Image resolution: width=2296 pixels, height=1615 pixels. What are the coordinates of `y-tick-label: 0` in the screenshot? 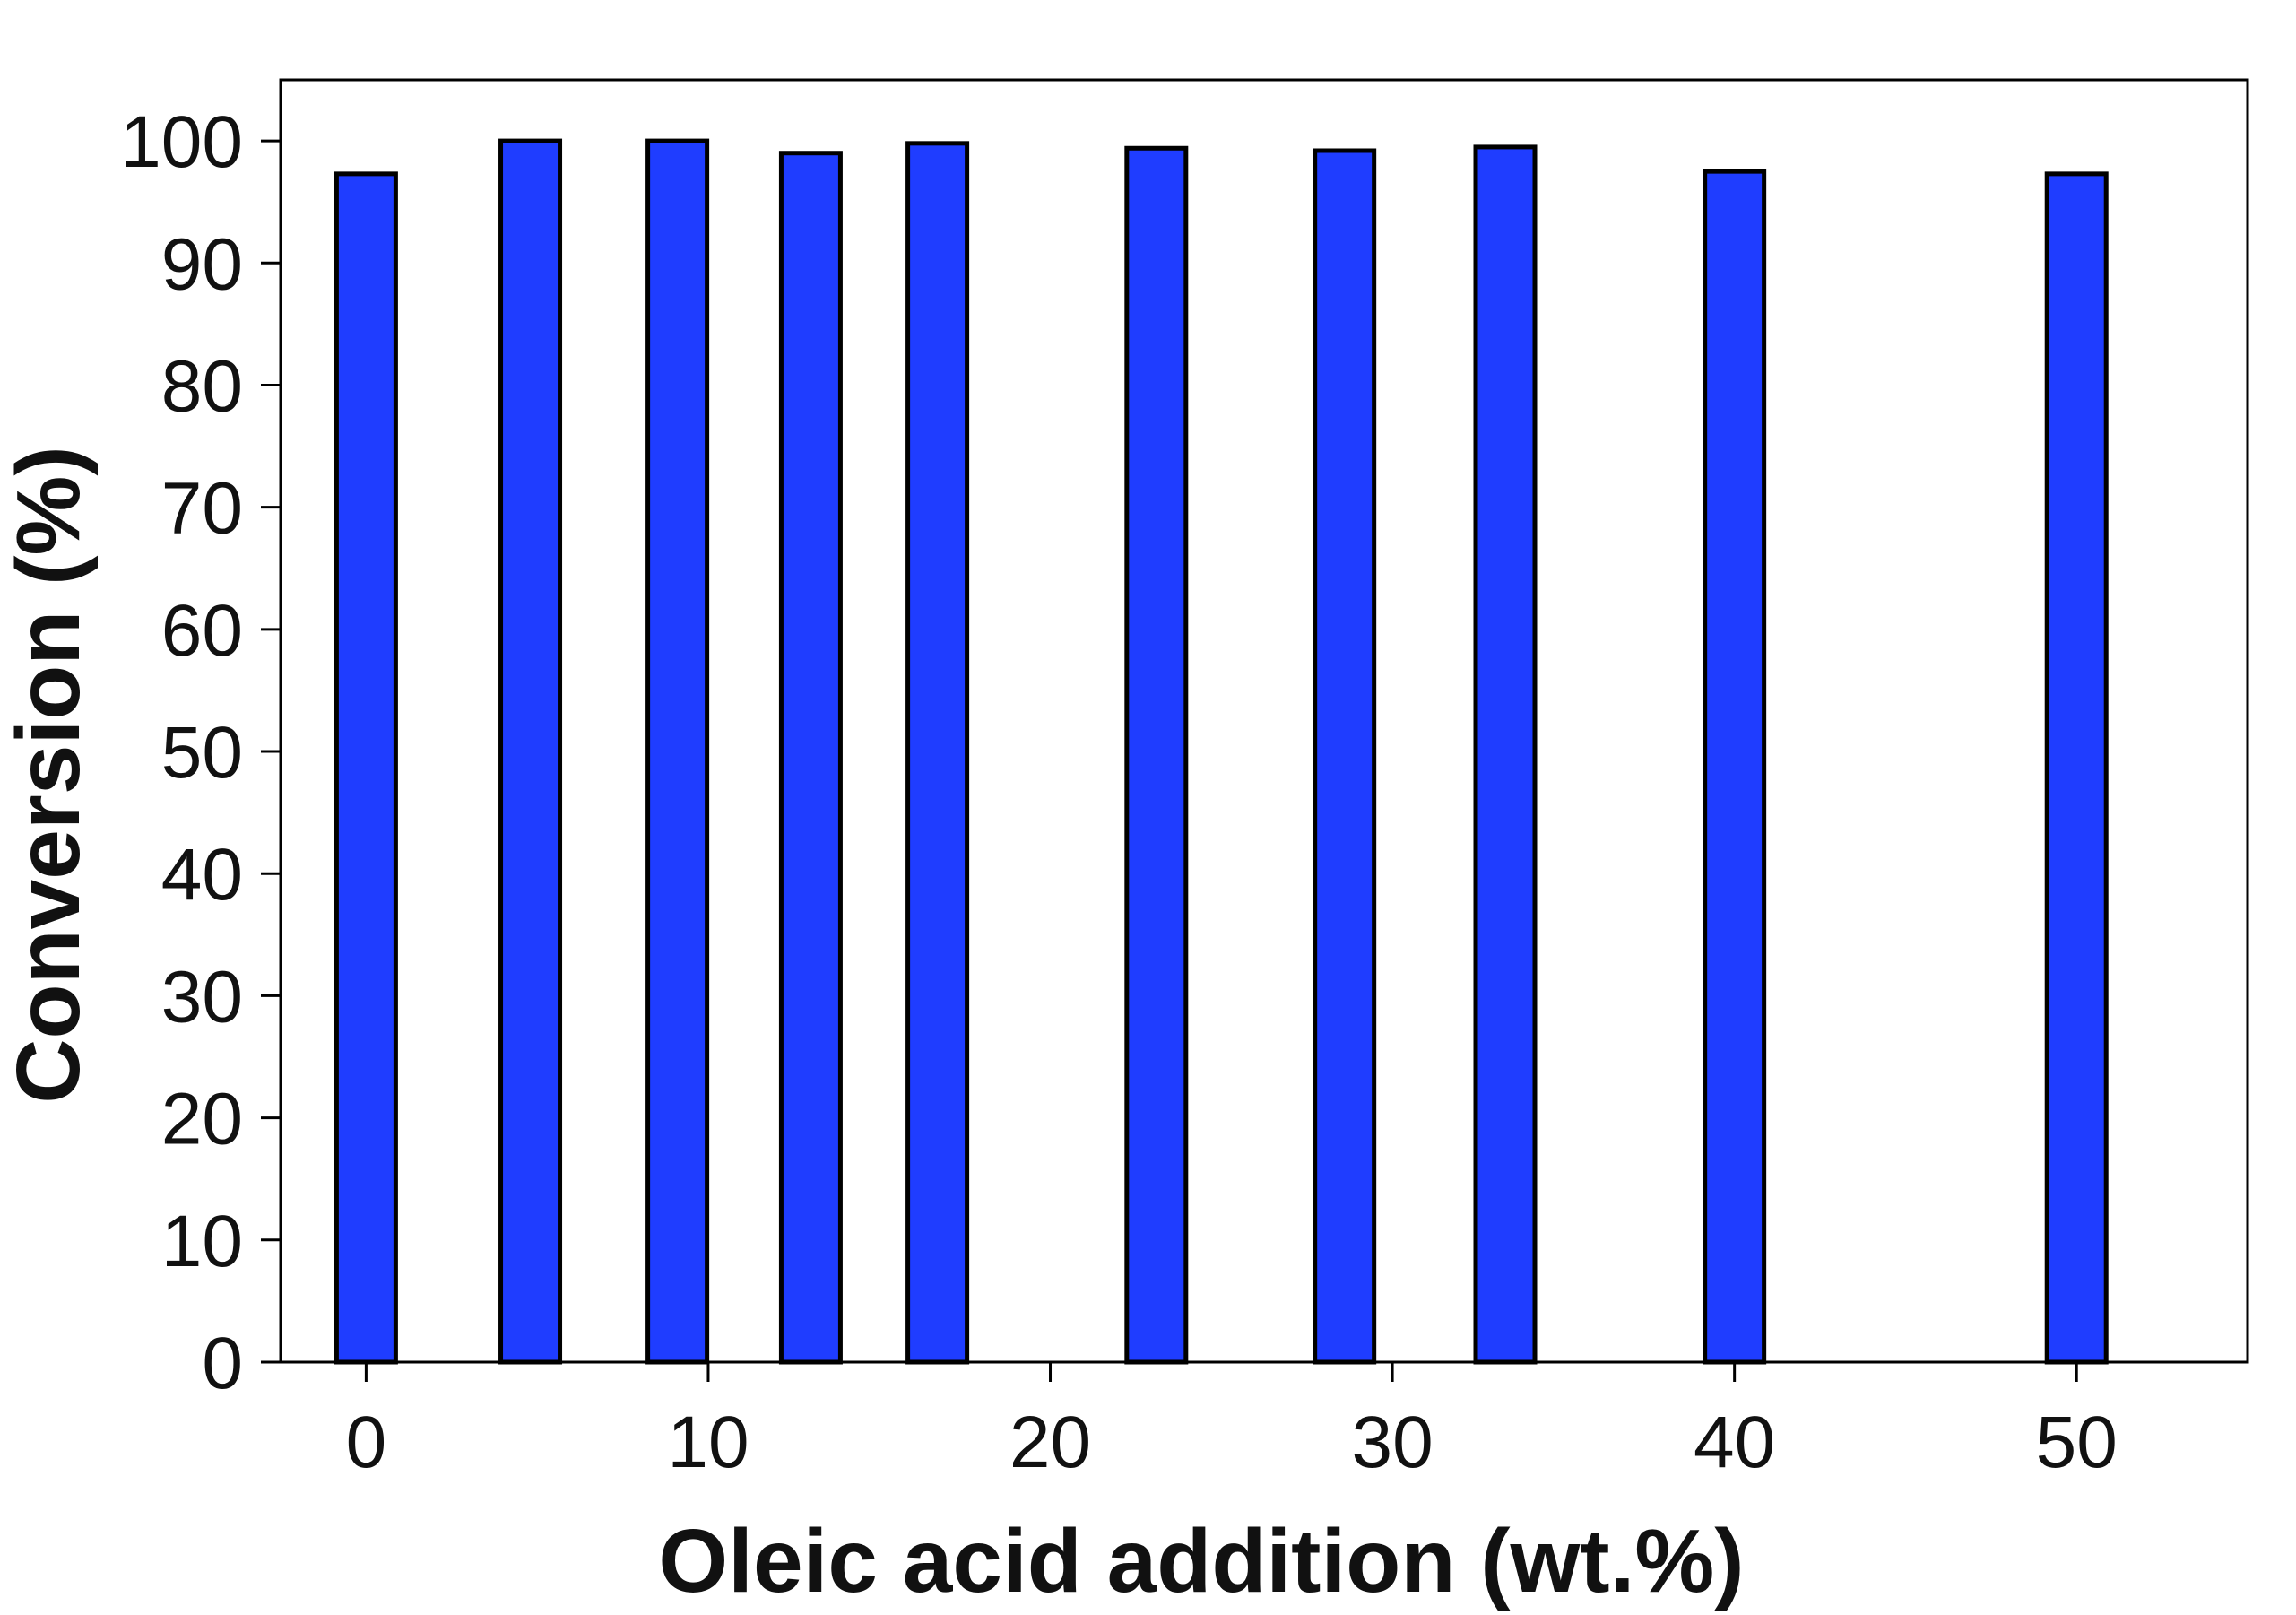 It's located at (222, 1363).